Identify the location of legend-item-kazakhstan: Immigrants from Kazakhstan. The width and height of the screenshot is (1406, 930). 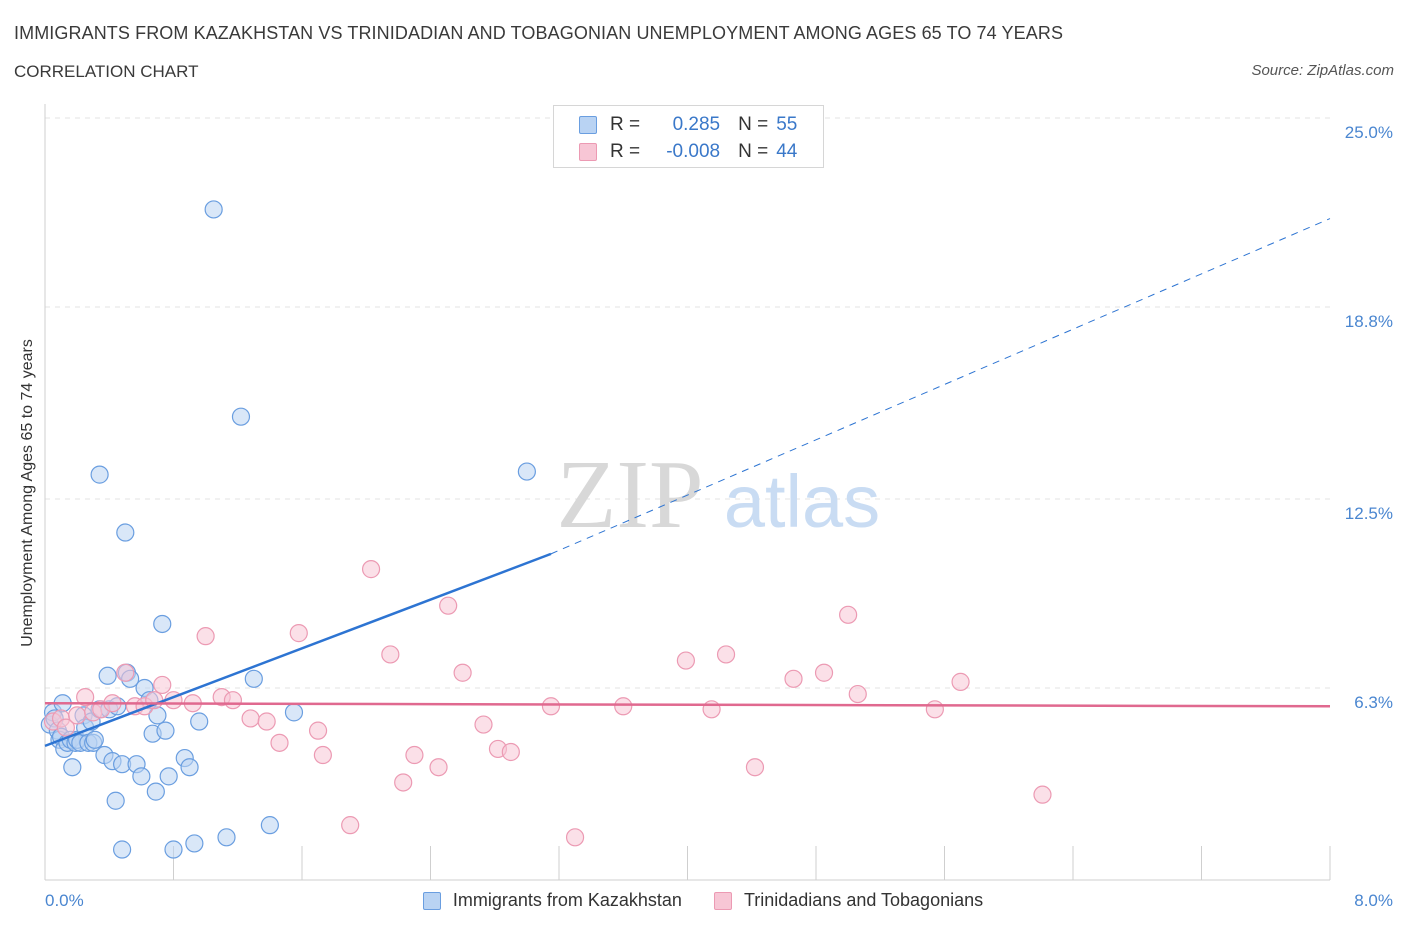
(552, 900).